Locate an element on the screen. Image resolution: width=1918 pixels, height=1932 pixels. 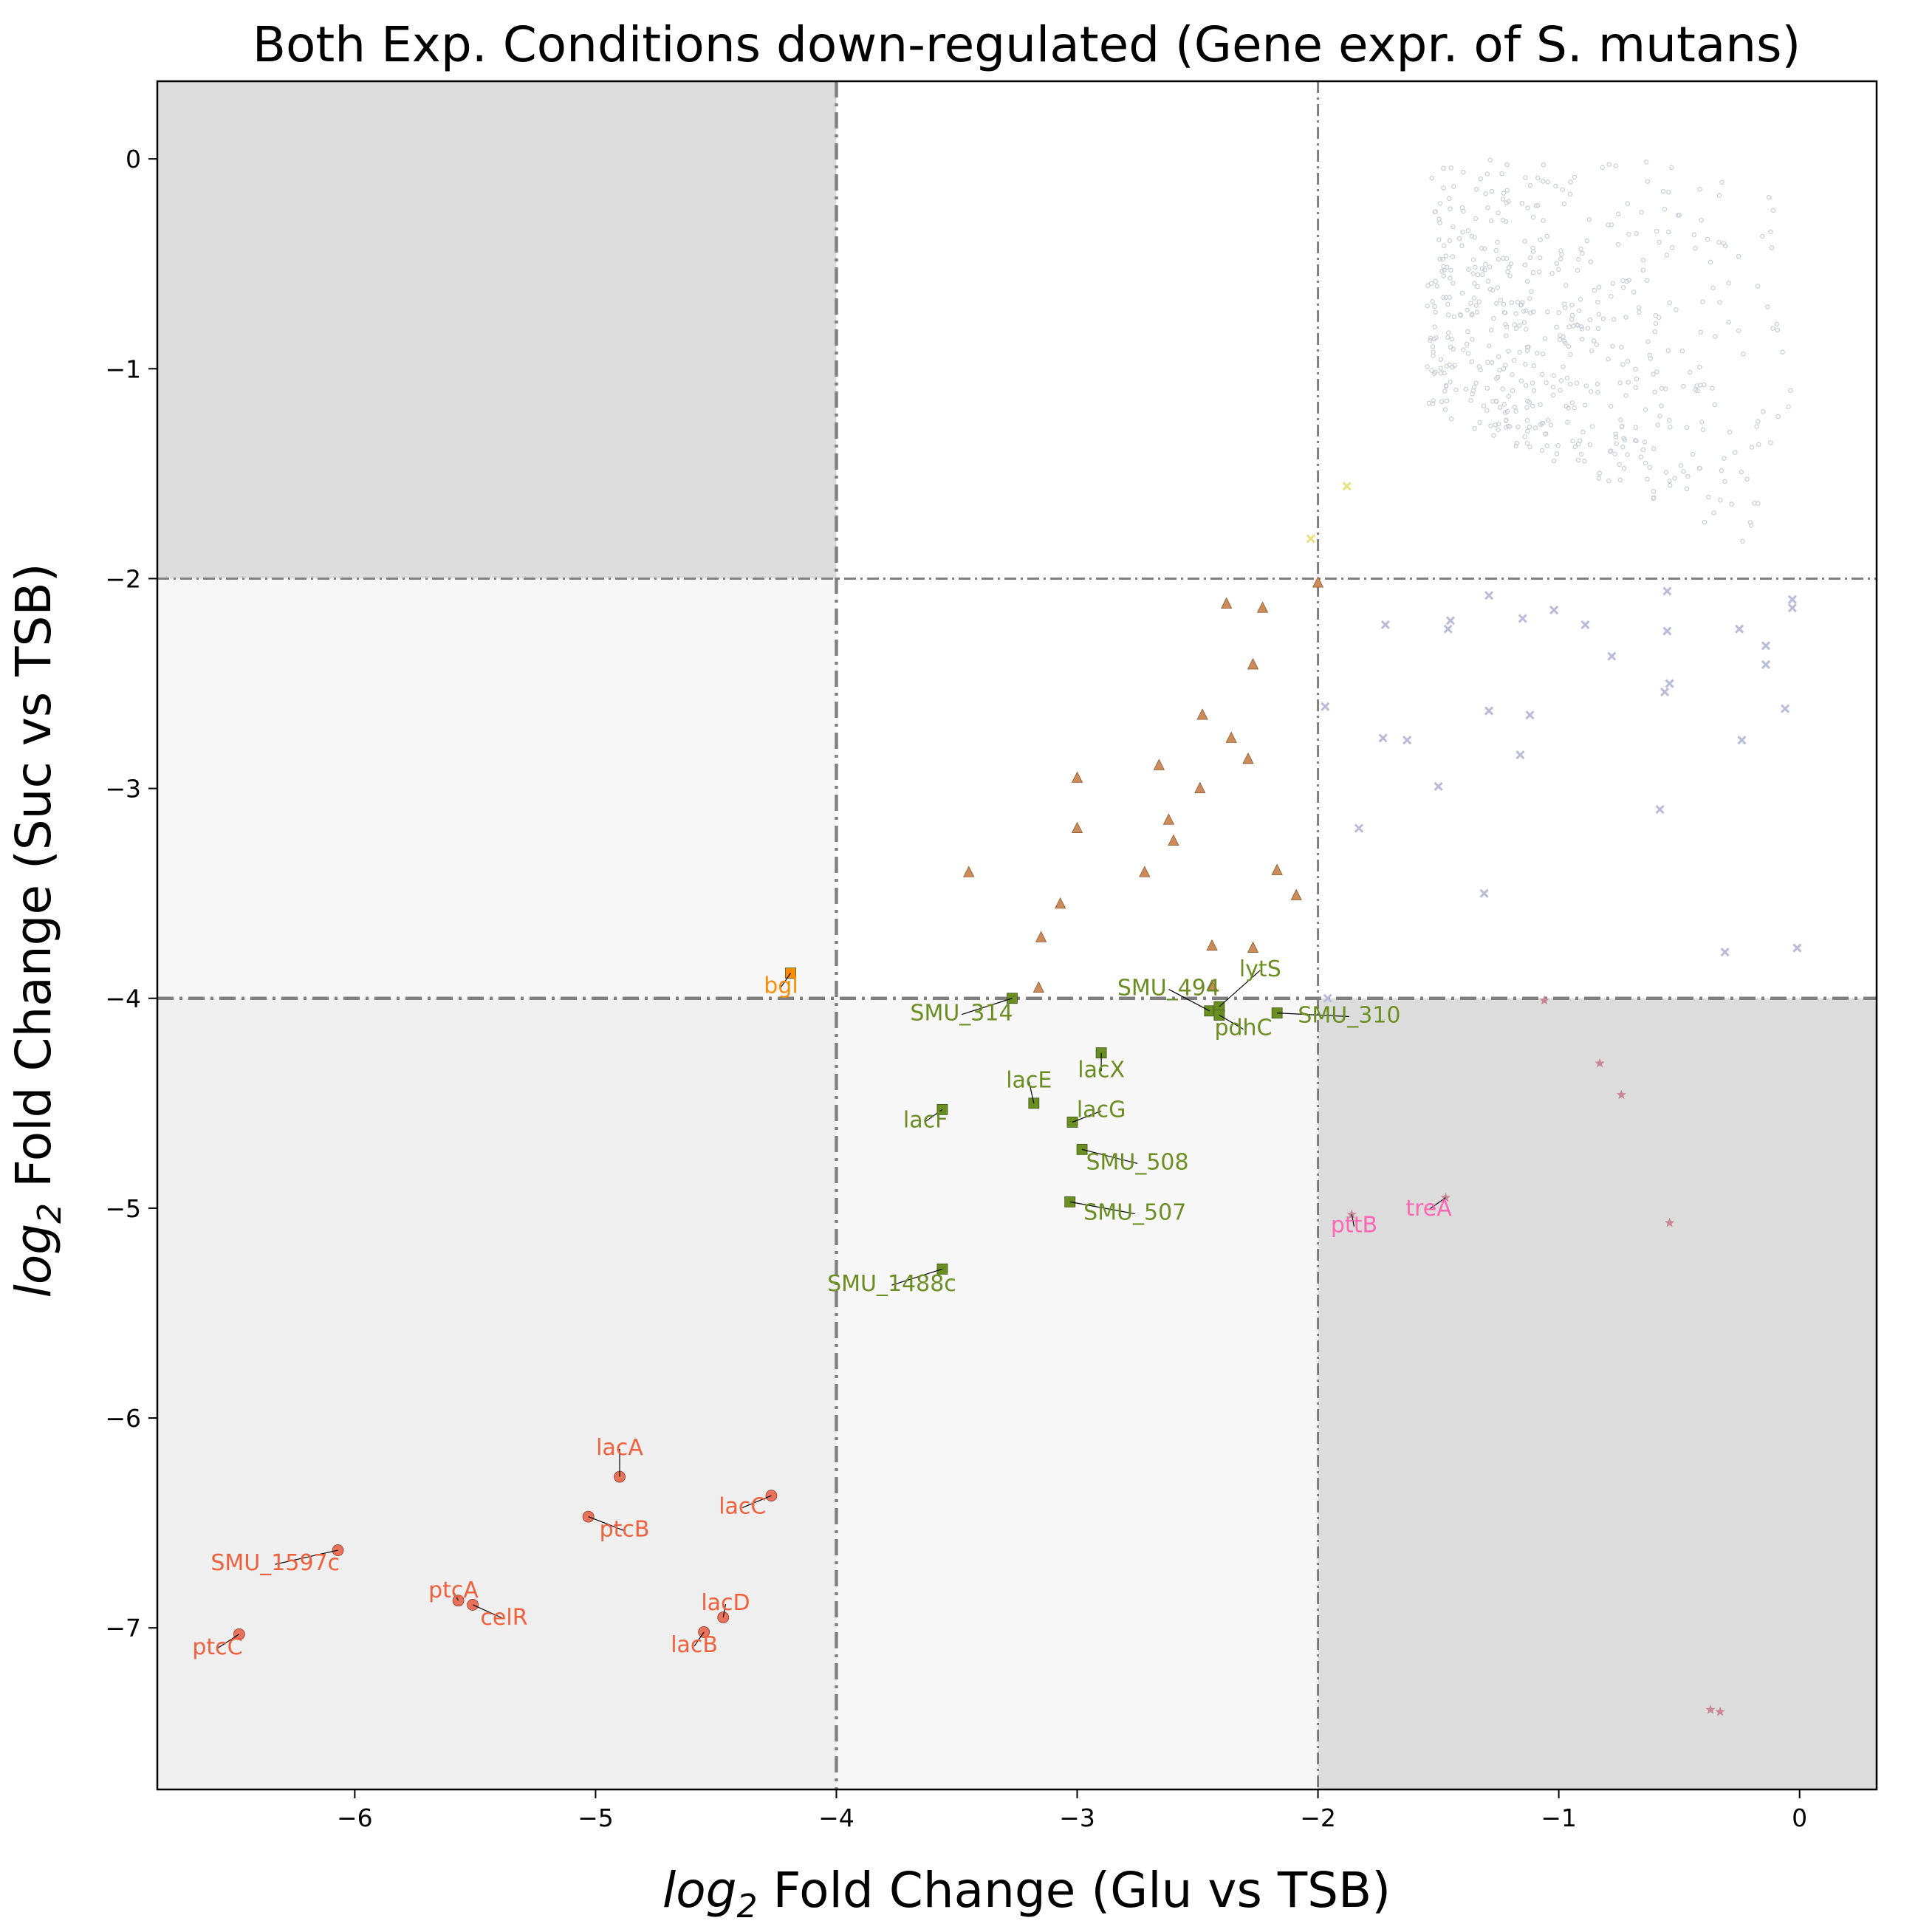
x-tick-label: −4 is located at coordinates (836, 1817).